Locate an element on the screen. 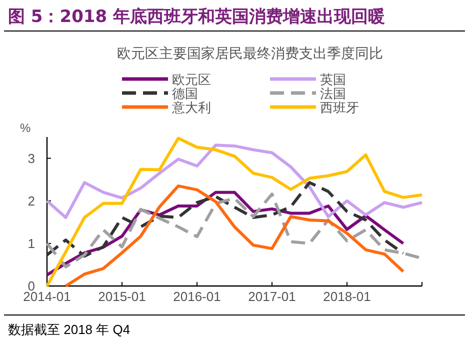  x-tick-label: 2017-01 is located at coordinates (272, 296).